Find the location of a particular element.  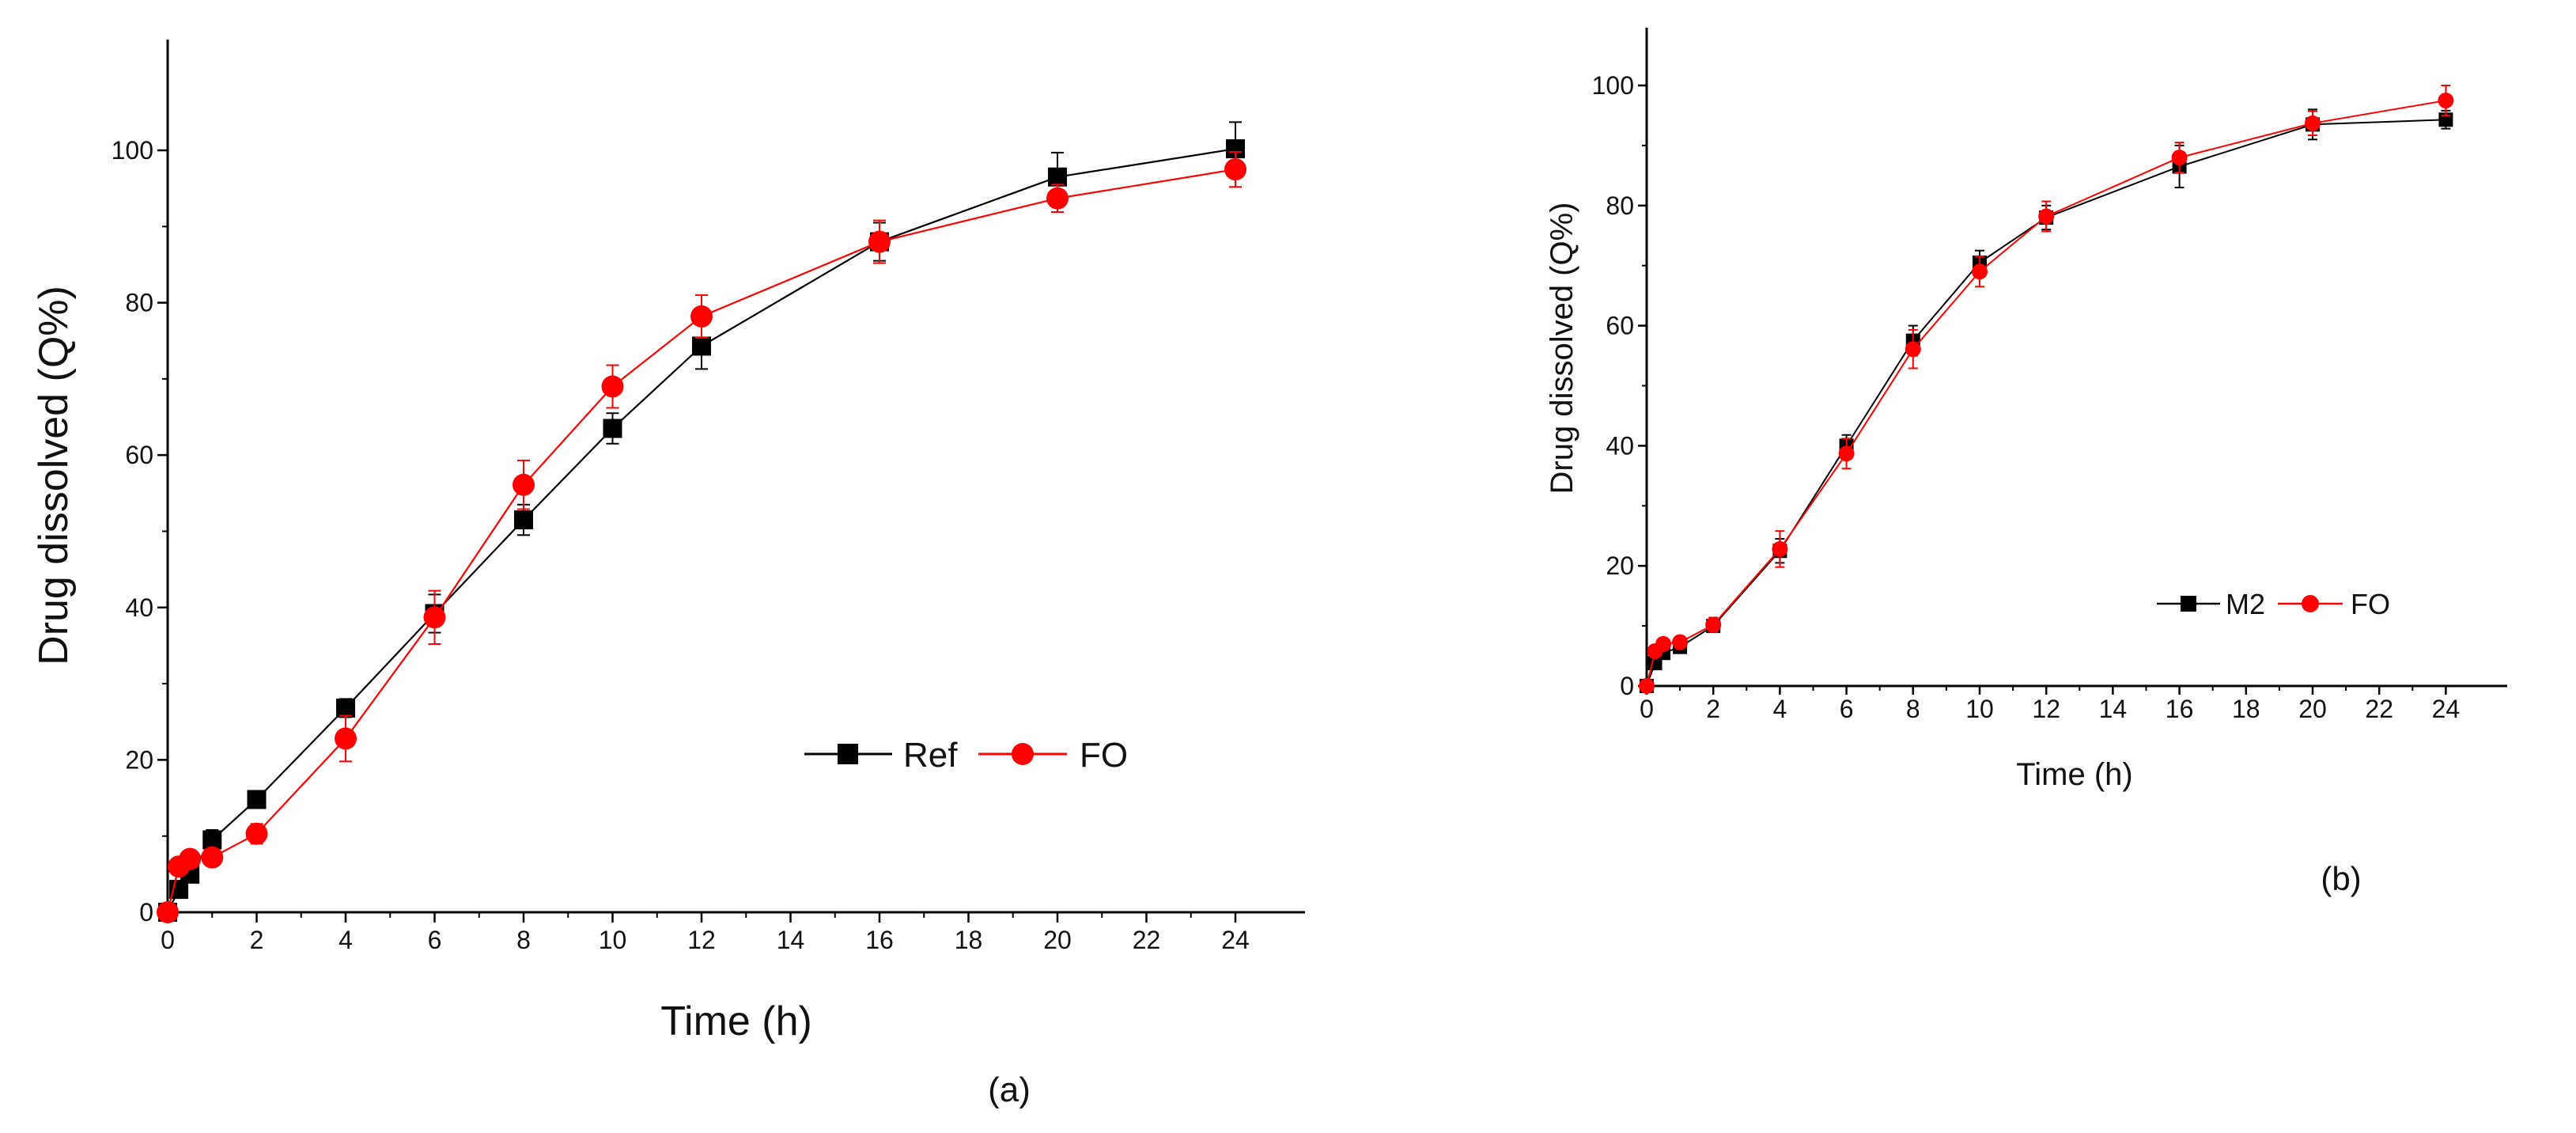

chart-a-x-tick-label: 8 is located at coordinates (523, 940).